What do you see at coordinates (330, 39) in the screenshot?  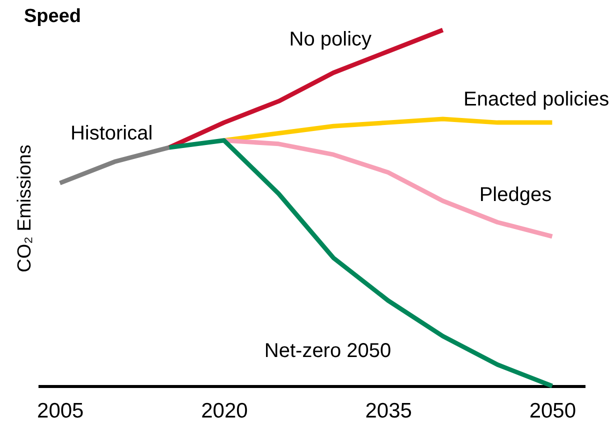 I see `series-label: No policy` at bounding box center [330, 39].